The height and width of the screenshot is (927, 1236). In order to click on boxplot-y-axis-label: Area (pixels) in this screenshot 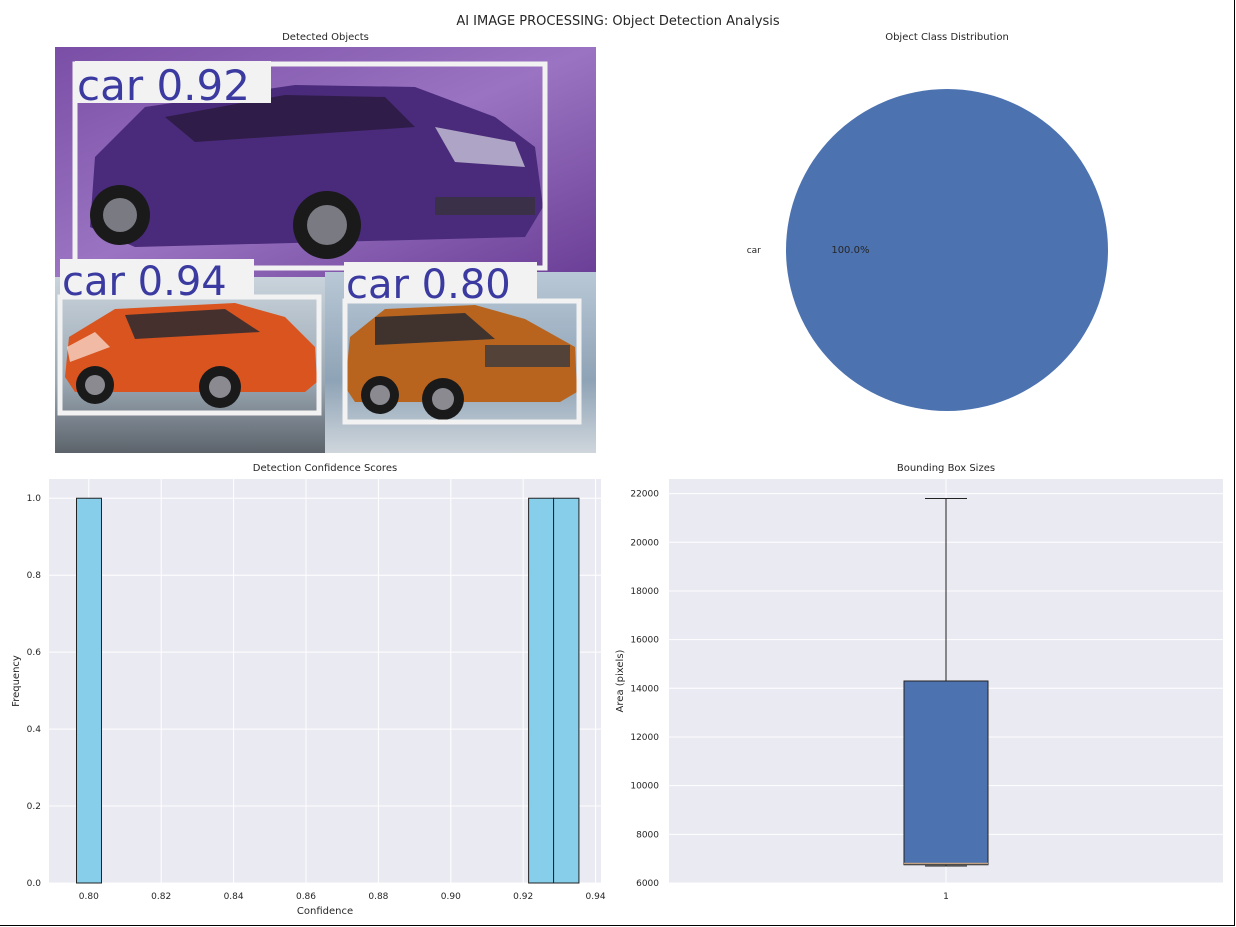, I will do `click(620, 680)`.